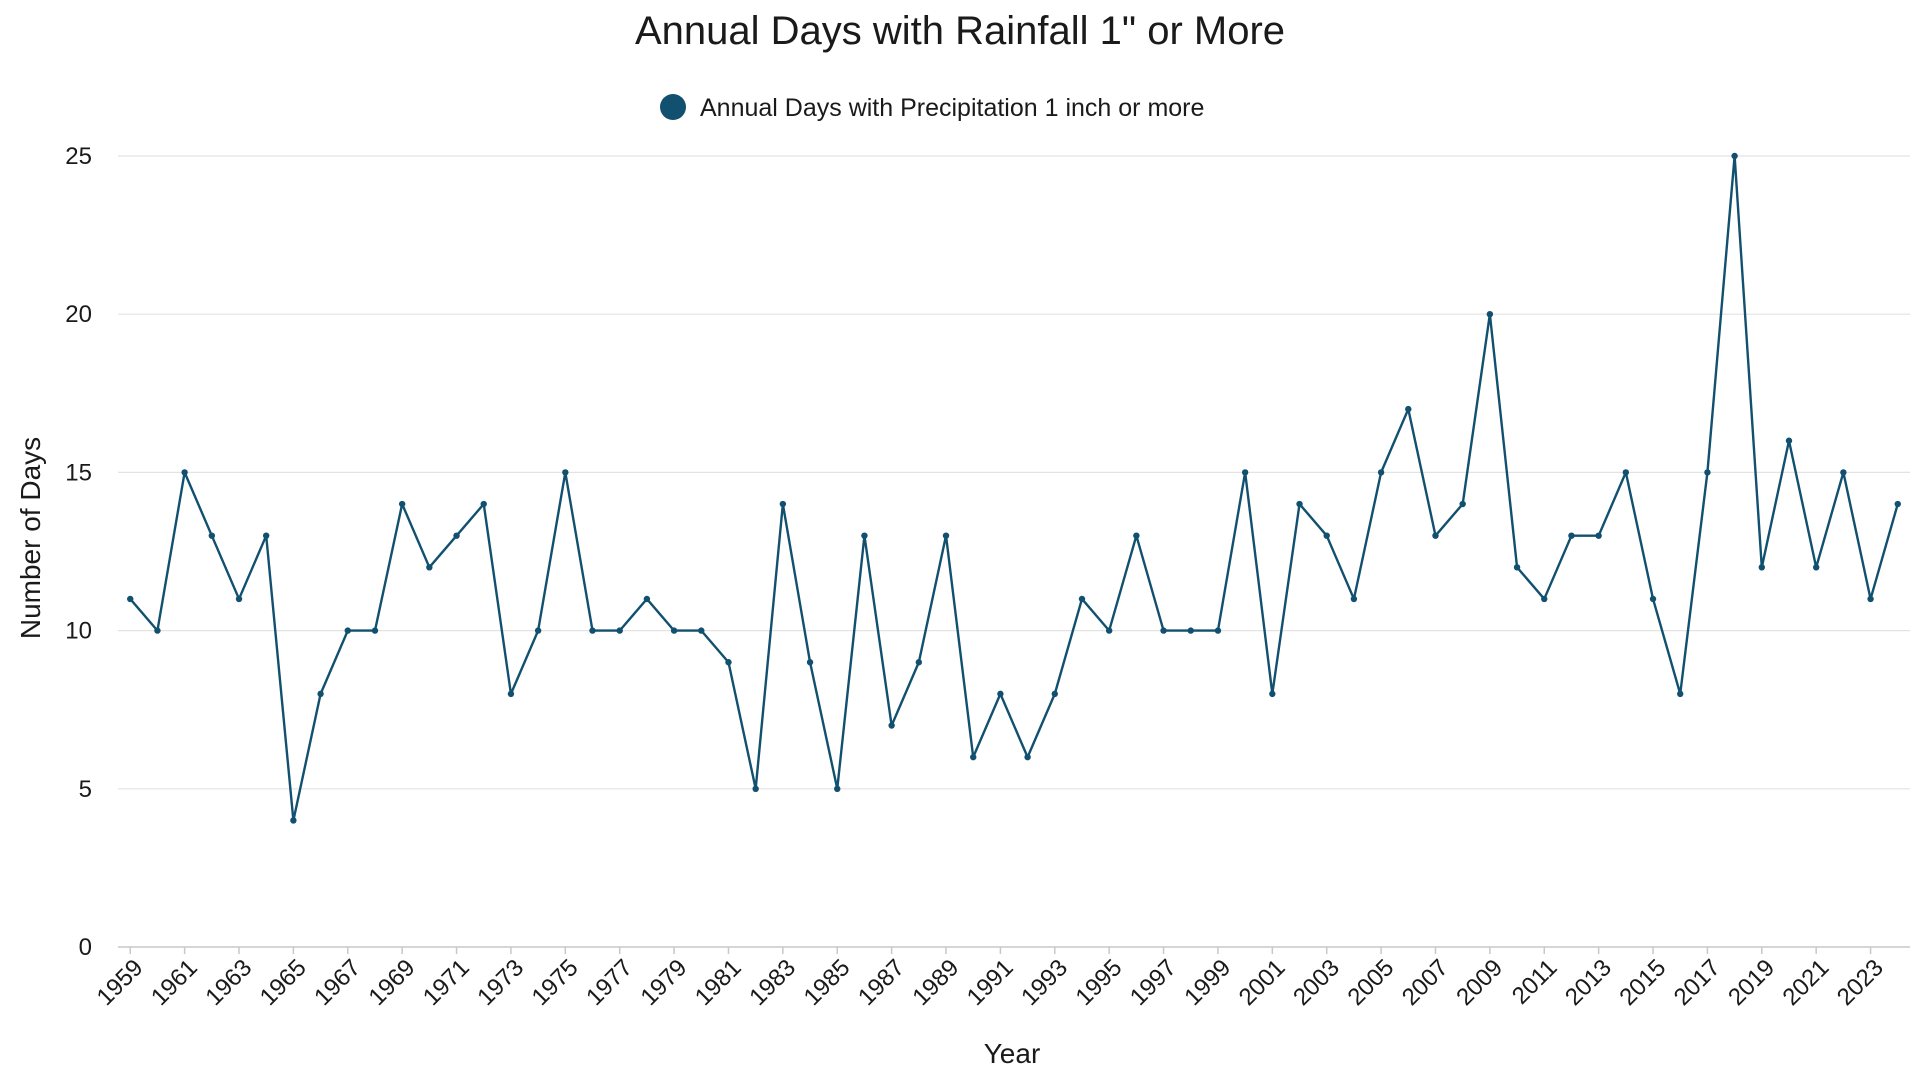 Image resolution: width=1920 pixels, height=1080 pixels. What do you see at coordinates (174, 982) in the screenshot?
I see `x-tick-label: 1961` at bounding box center [174, 982].